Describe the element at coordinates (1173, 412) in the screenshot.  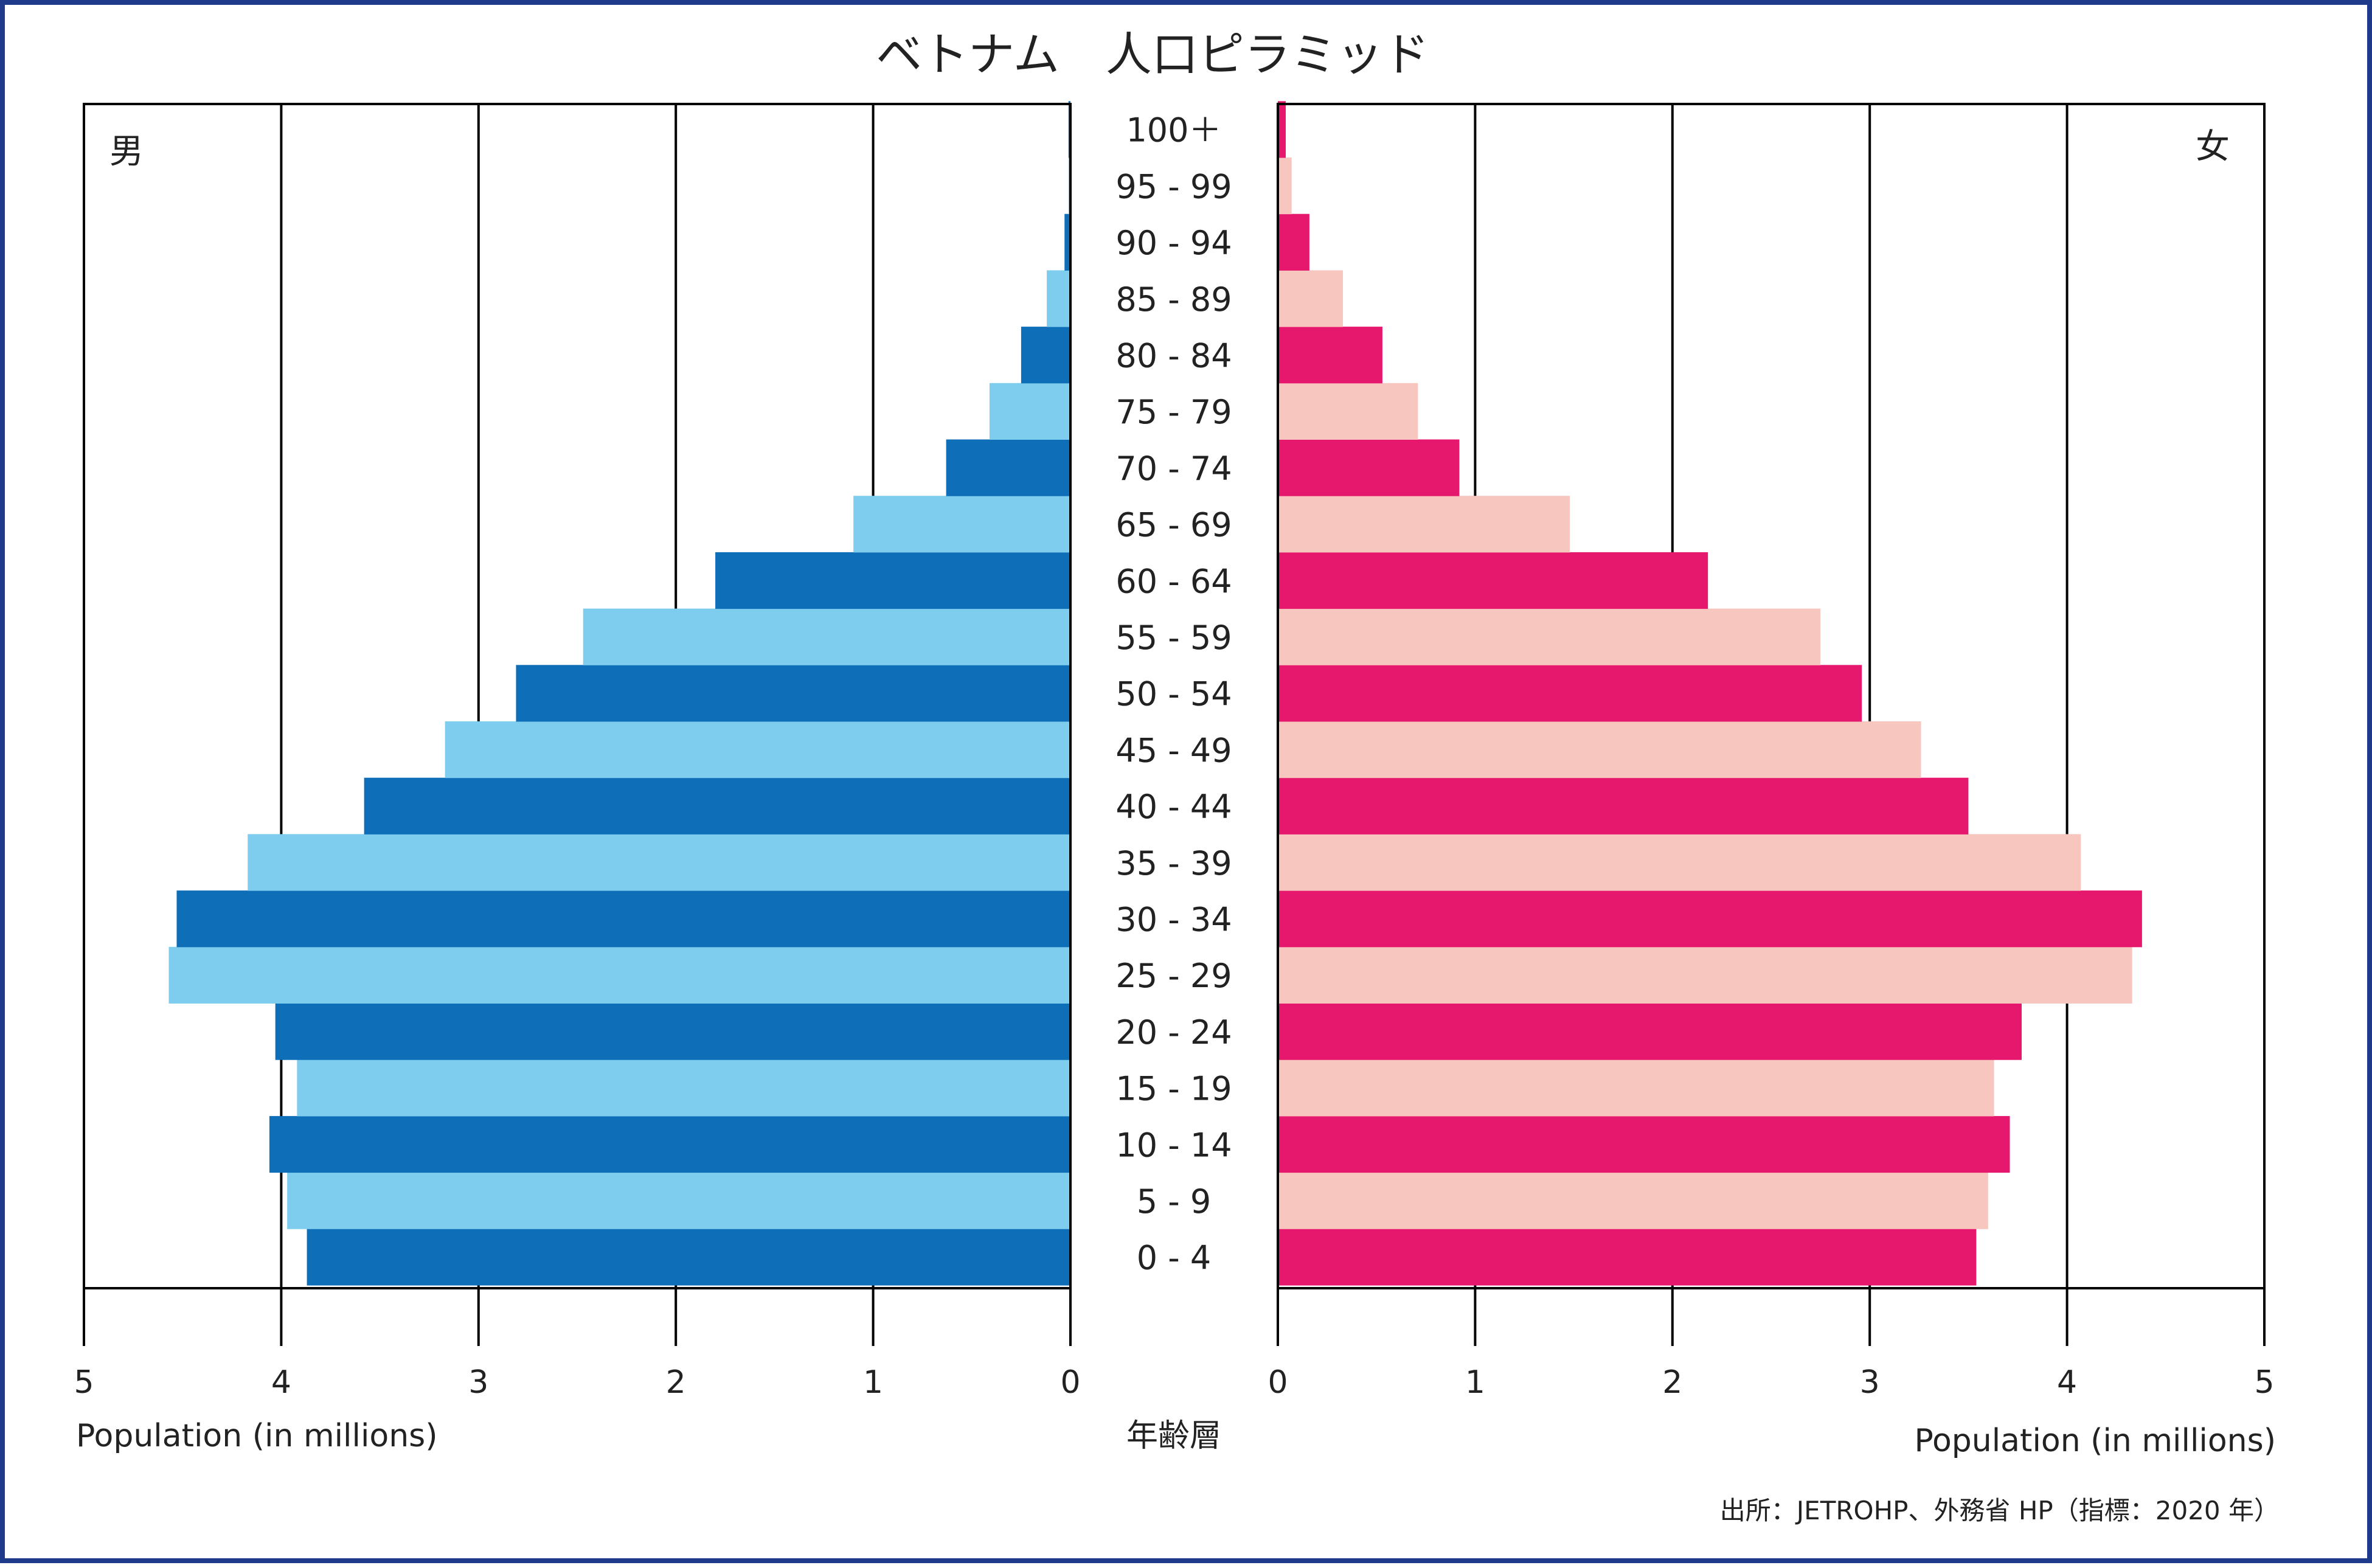
I see `age-group-label: 75 - 79` at that location.